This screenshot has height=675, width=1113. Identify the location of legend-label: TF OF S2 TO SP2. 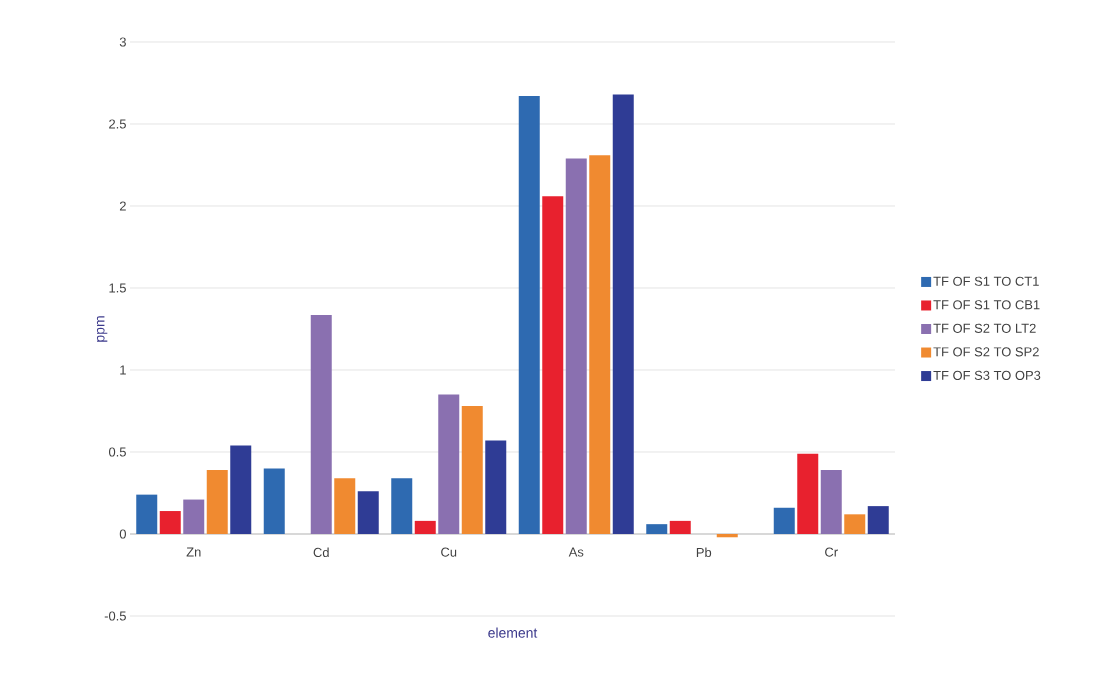
(986, 352).